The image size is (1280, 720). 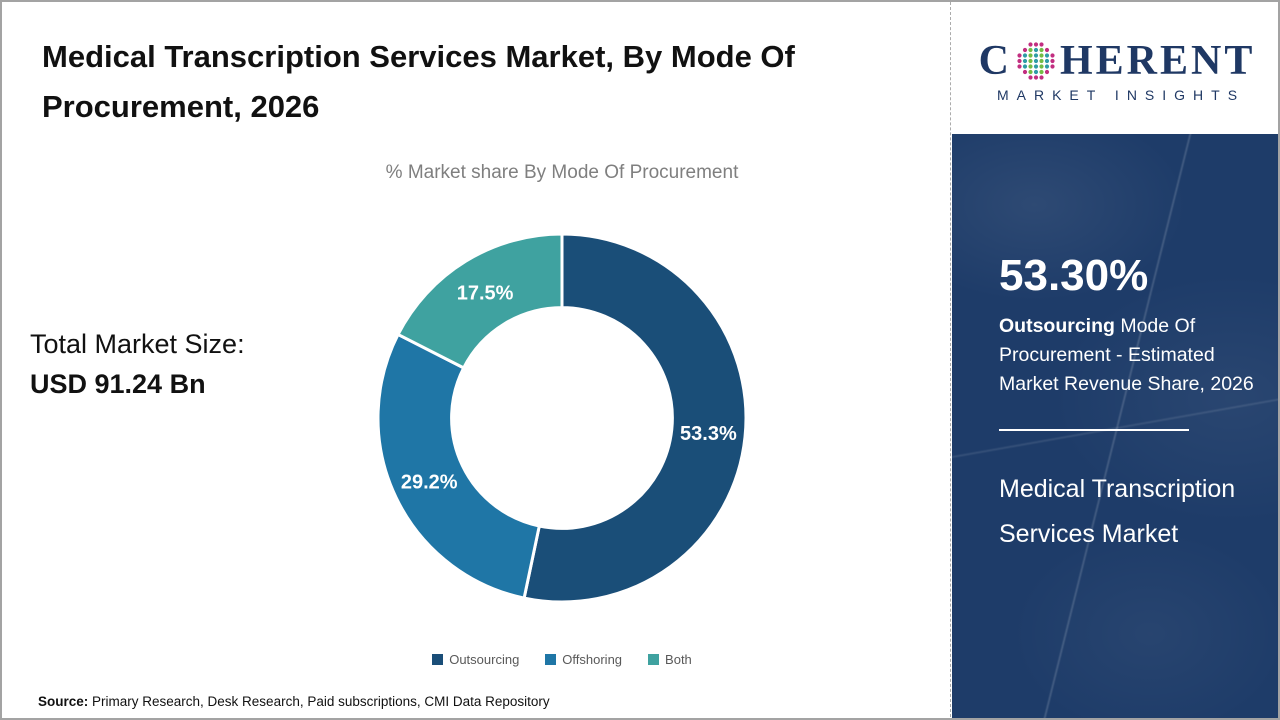 What do you see at coordinates (484, 659) in the screenshot?
I see `legend-label-outsourcing: Outsourcing` at bounding box center [484, 659].